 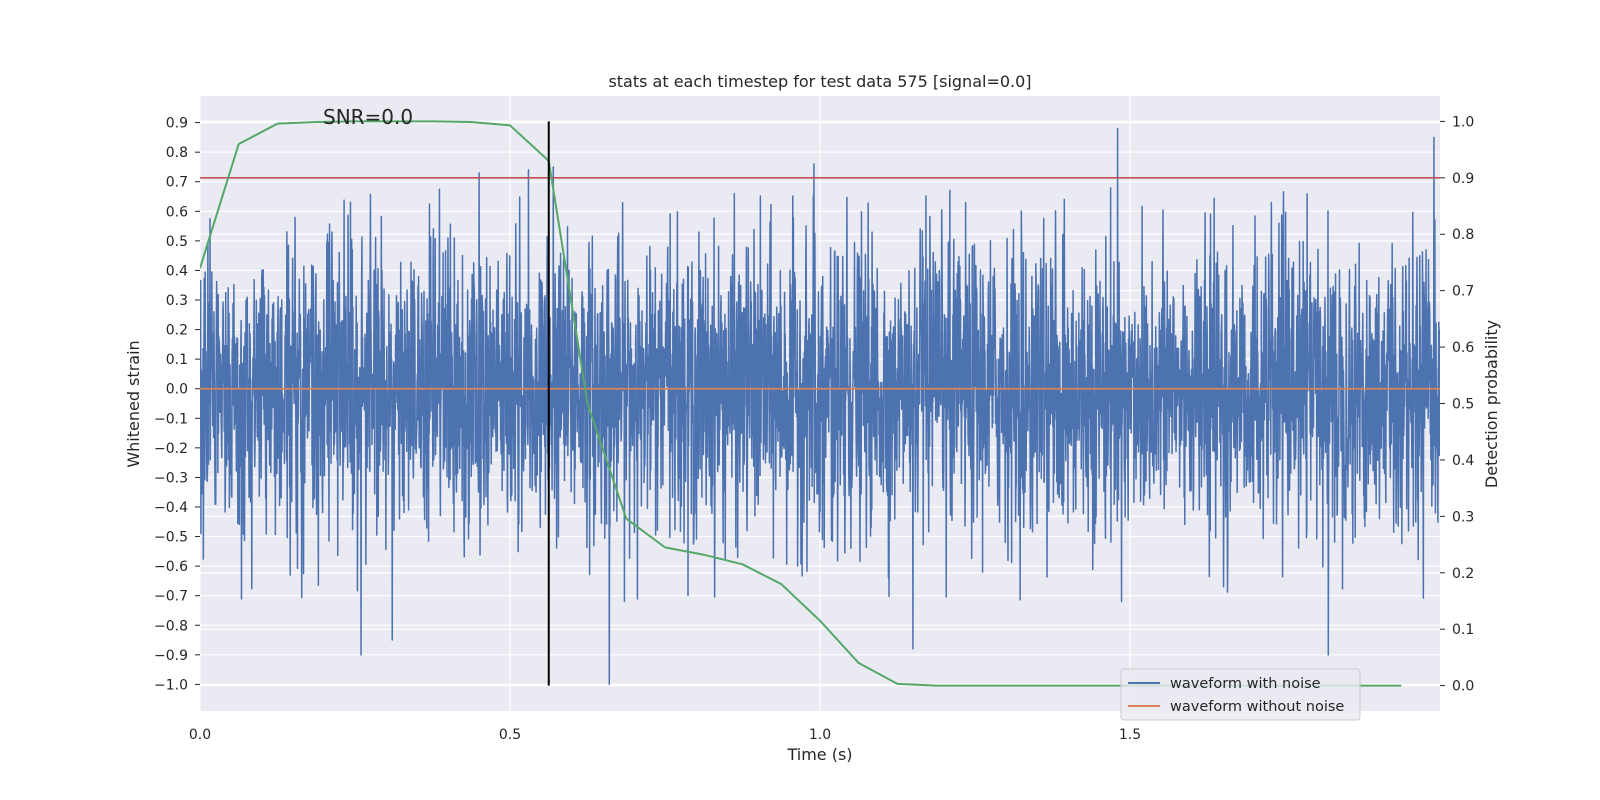 I want to click on y-left-tick-label: −0.5, so click(x=171, y=538).